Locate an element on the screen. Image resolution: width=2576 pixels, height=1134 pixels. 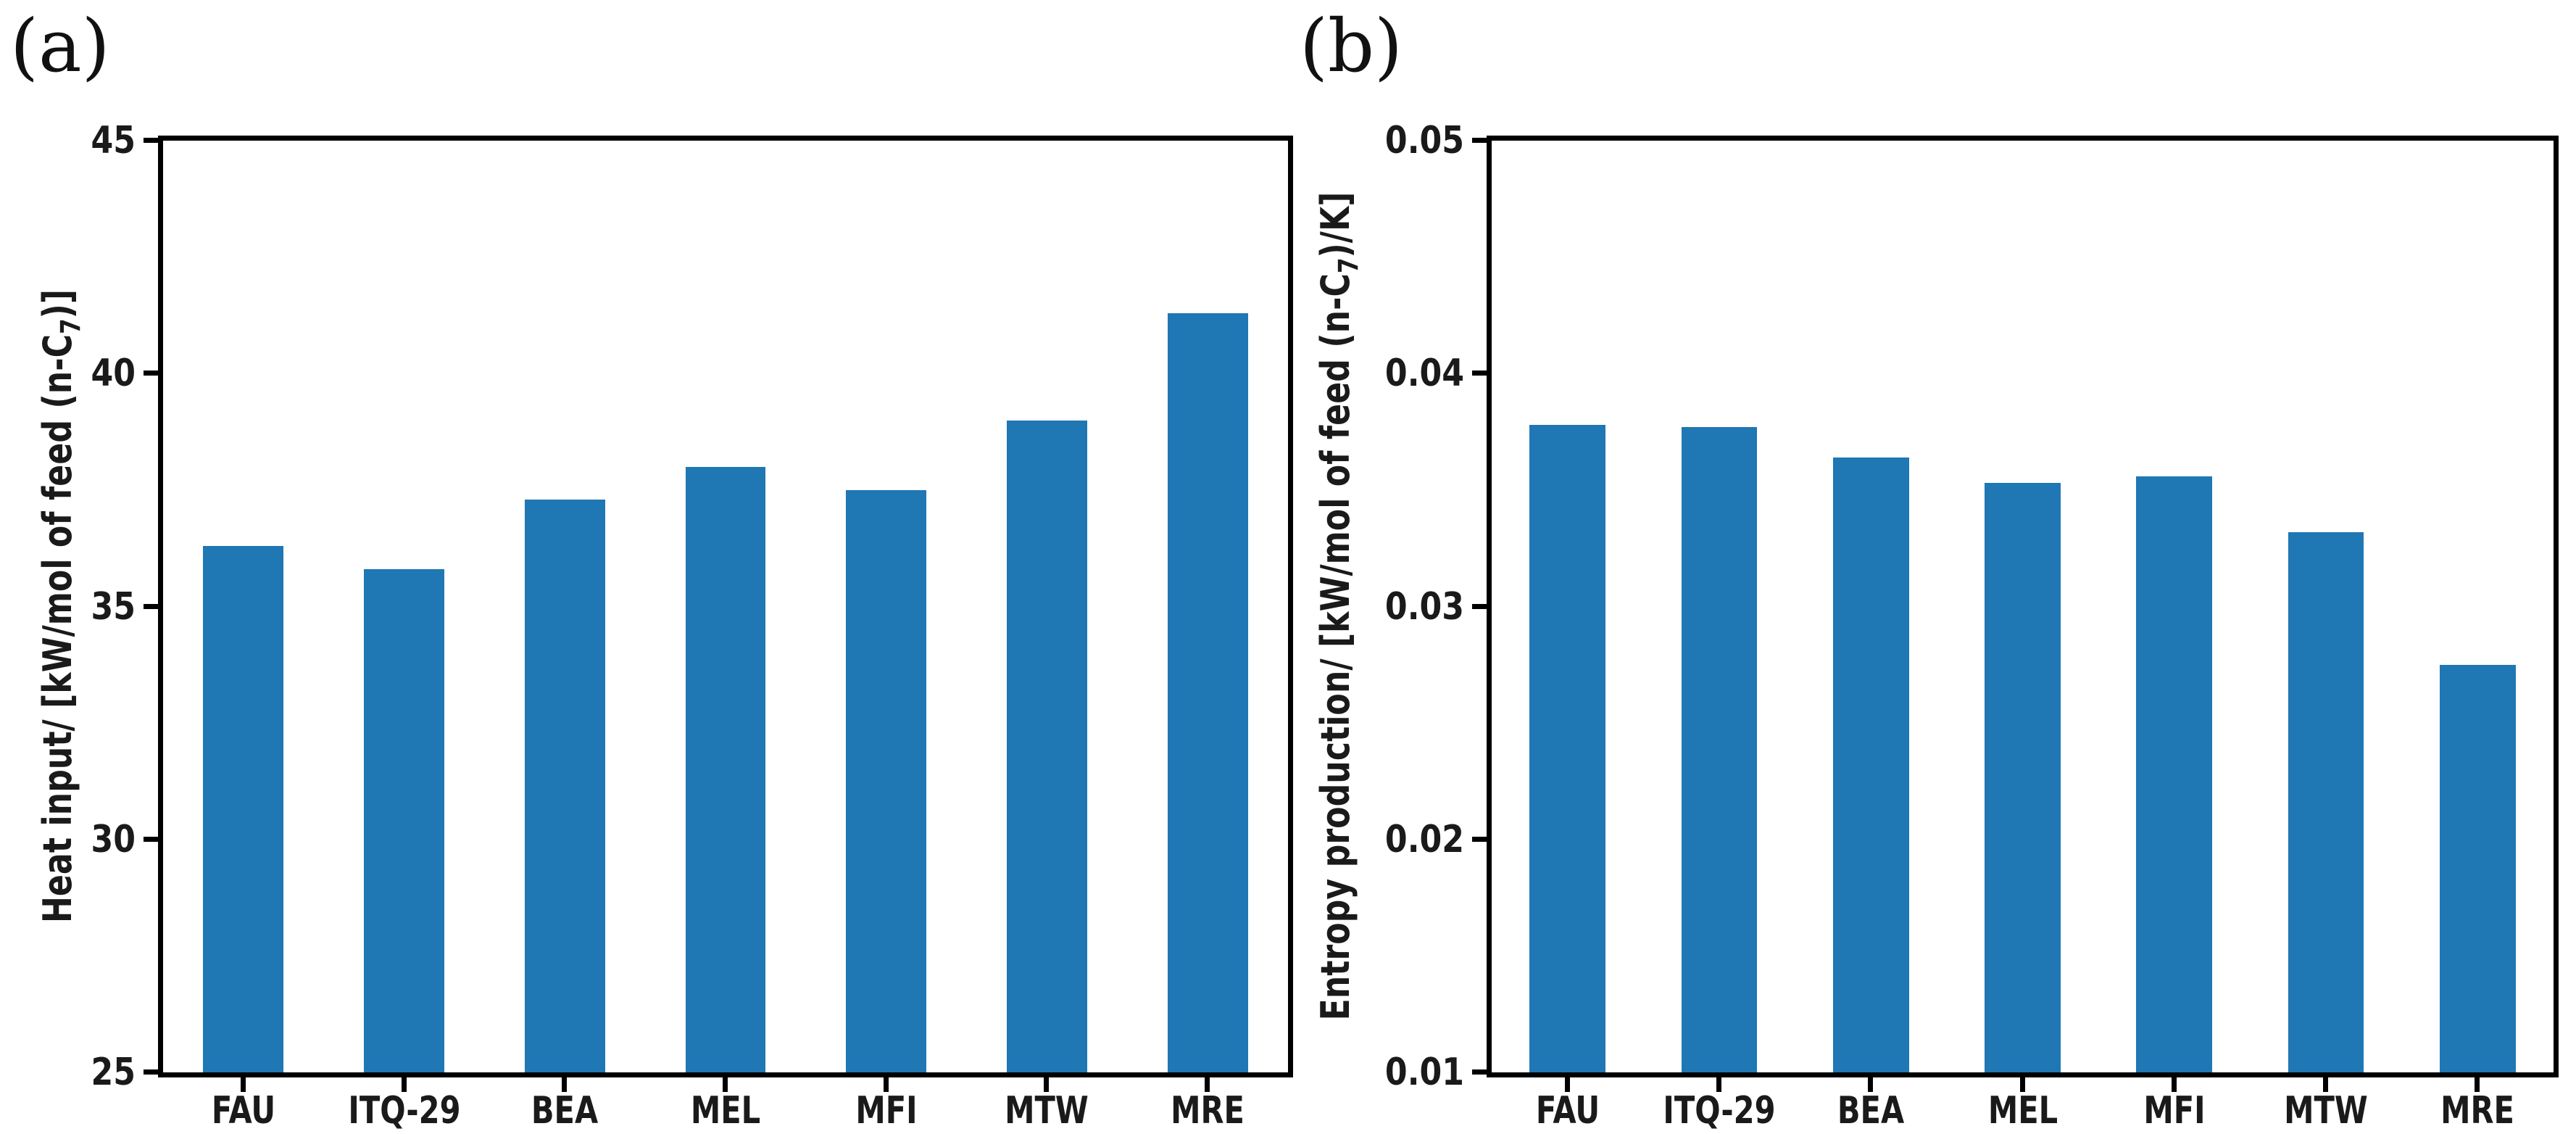
panel-a-y-axis-label-suffix: )] is located at coordinates (58, 304).